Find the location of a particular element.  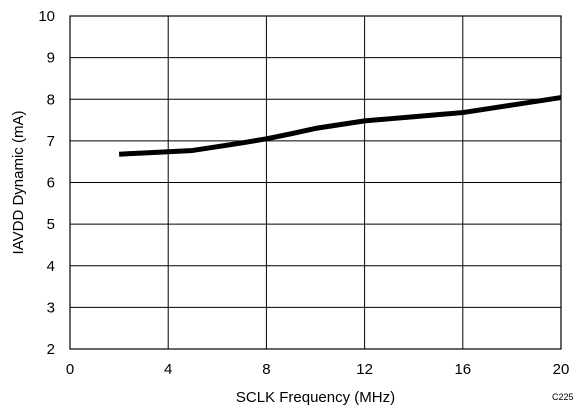

y-tick-labels: 2 3 4 5 6 7 8 9 10 is located at coordinates (46, 183).